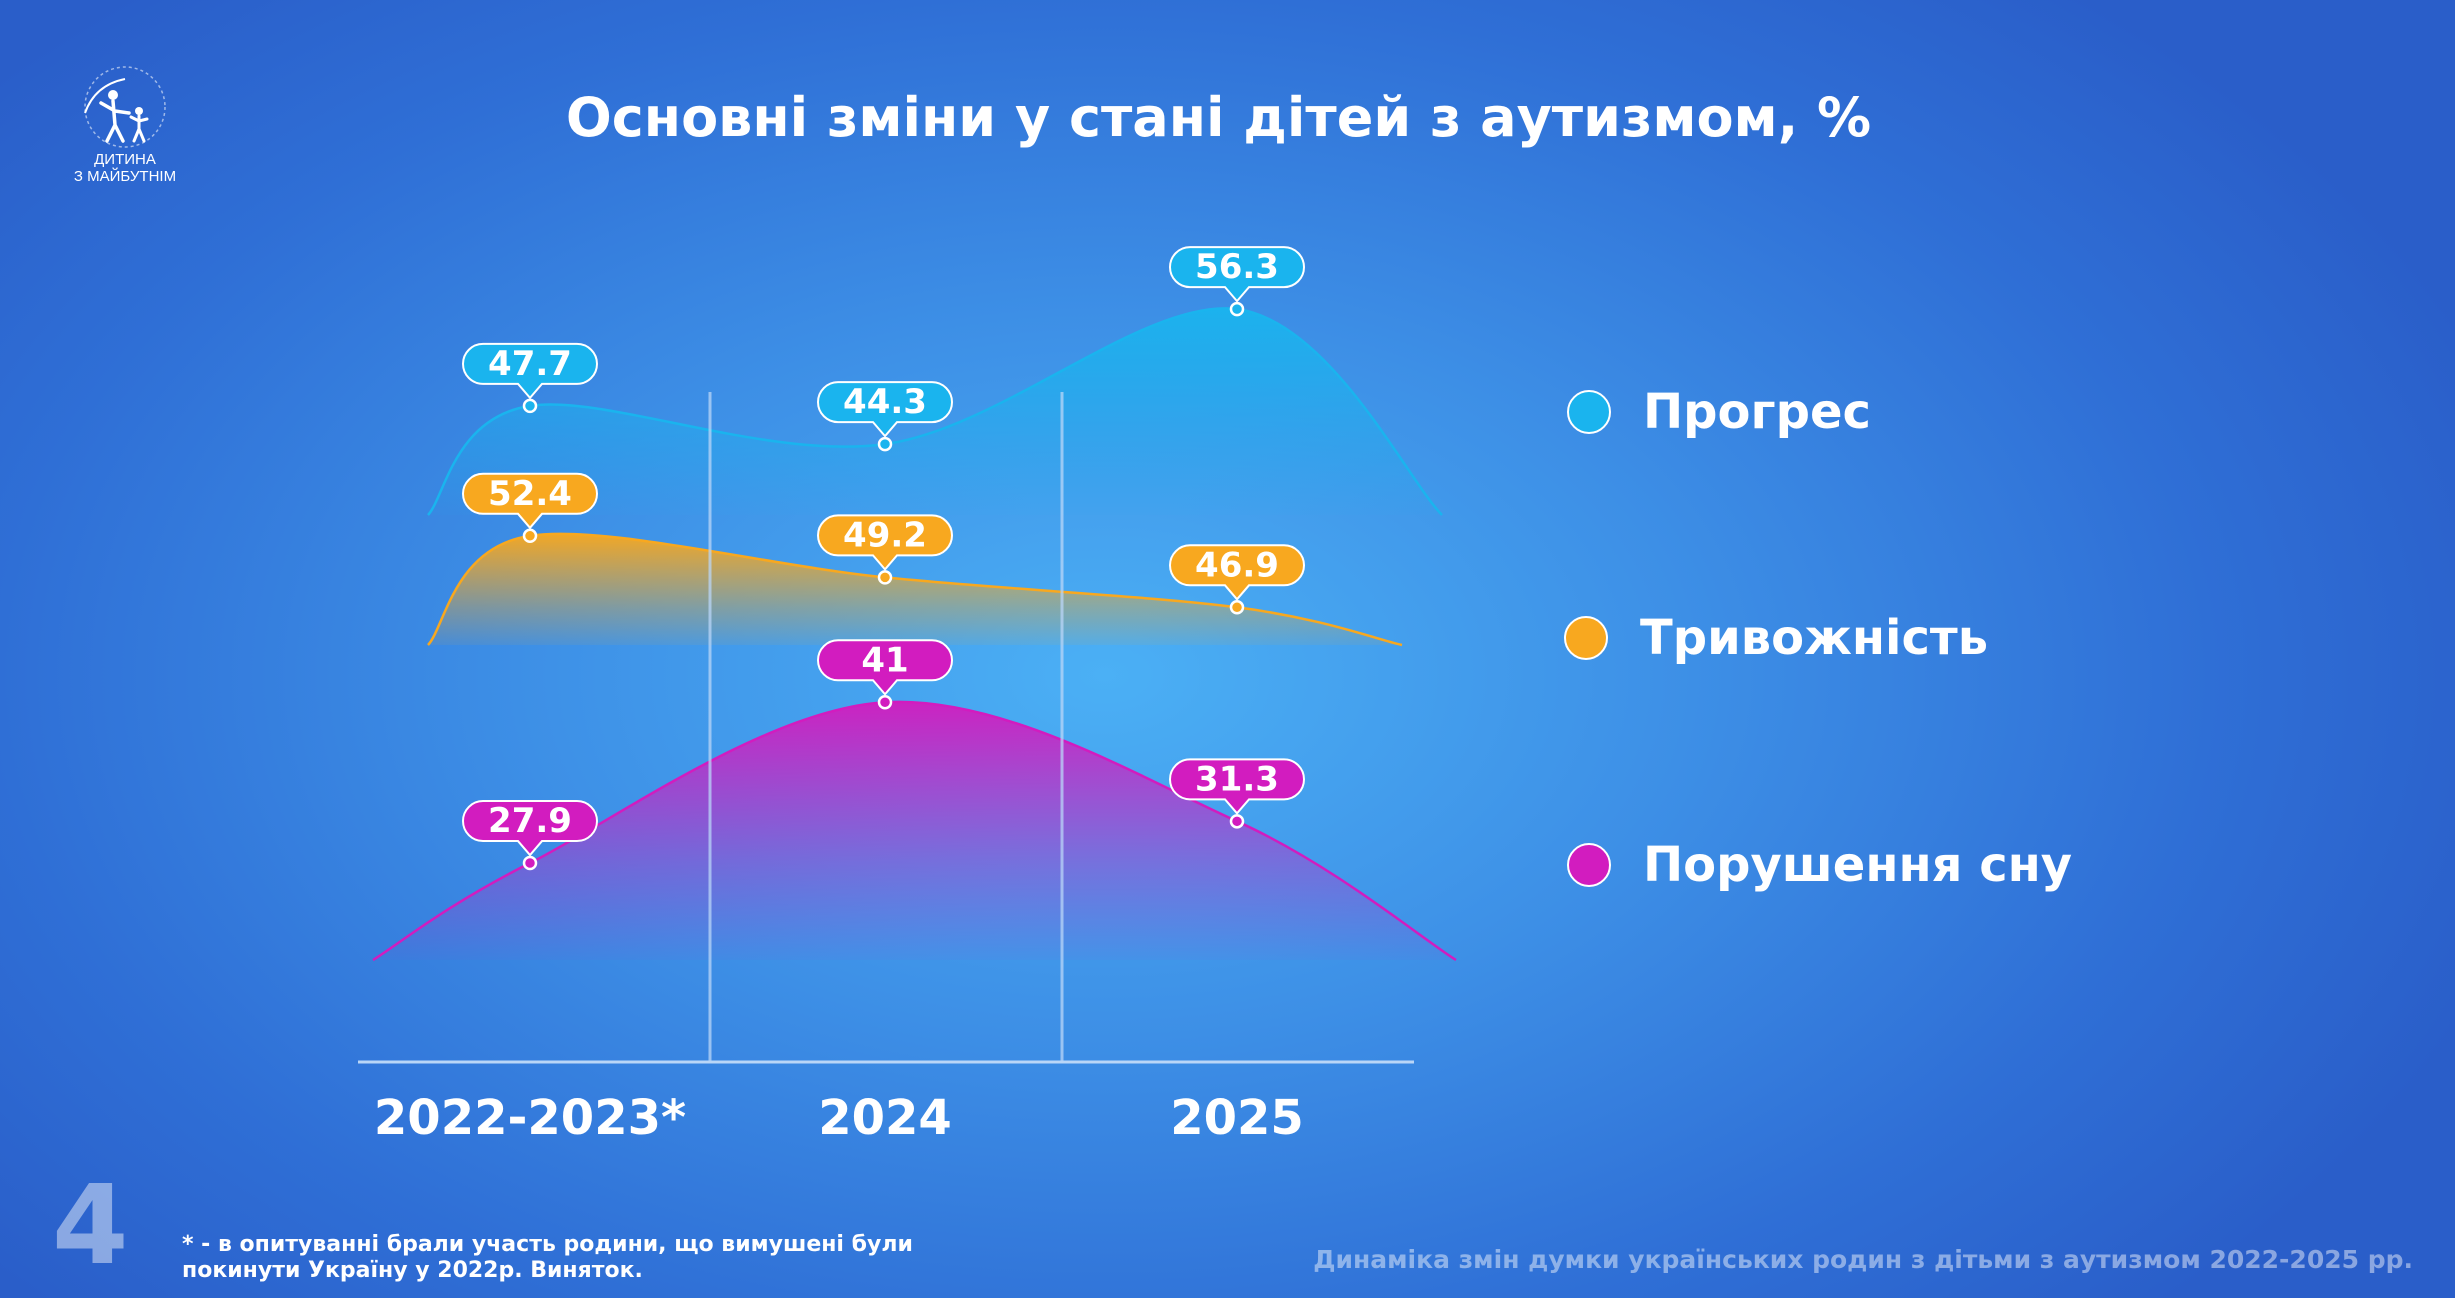 The width and height of the screenshot is (2455, 1298). I want to click on data-label-progress: 56.3, so click(1237, 274).